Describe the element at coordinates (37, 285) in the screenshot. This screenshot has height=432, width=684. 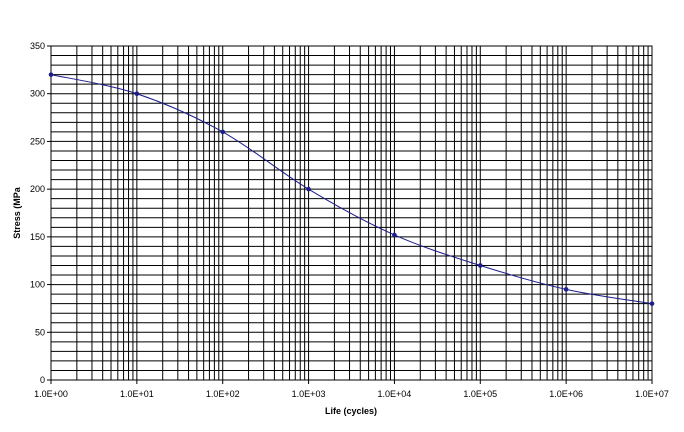
I see `y-tick-label: 100` at that location.